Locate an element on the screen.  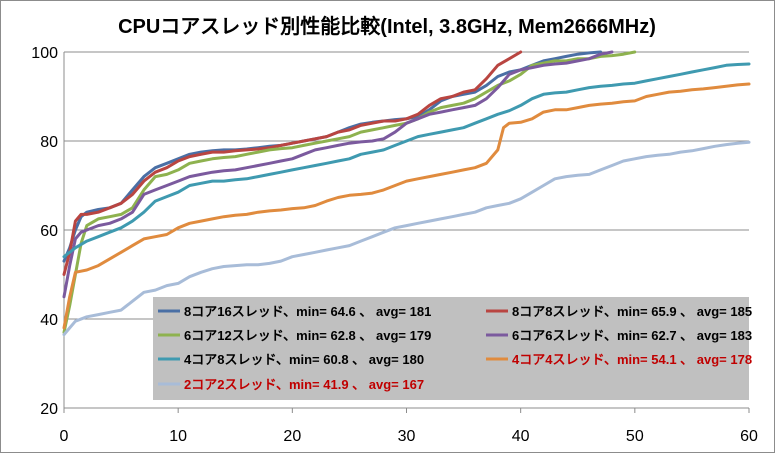
y-tick-label: 40 is located at coordinates (49, 320).